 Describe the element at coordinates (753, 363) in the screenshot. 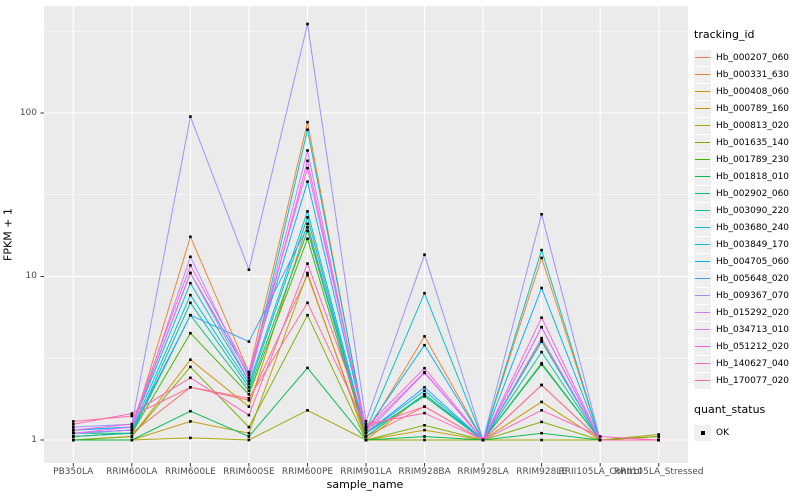

I see `legend-entry-label: Hb_140627_040` at that location.